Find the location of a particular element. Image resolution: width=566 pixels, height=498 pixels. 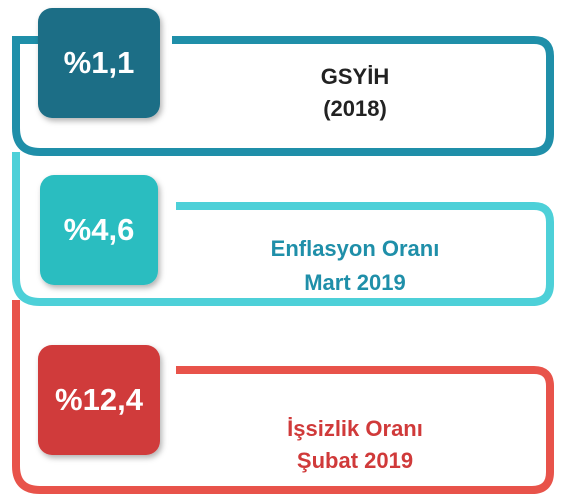

label: Şubat 2019 is located at coordinates (355, 460).